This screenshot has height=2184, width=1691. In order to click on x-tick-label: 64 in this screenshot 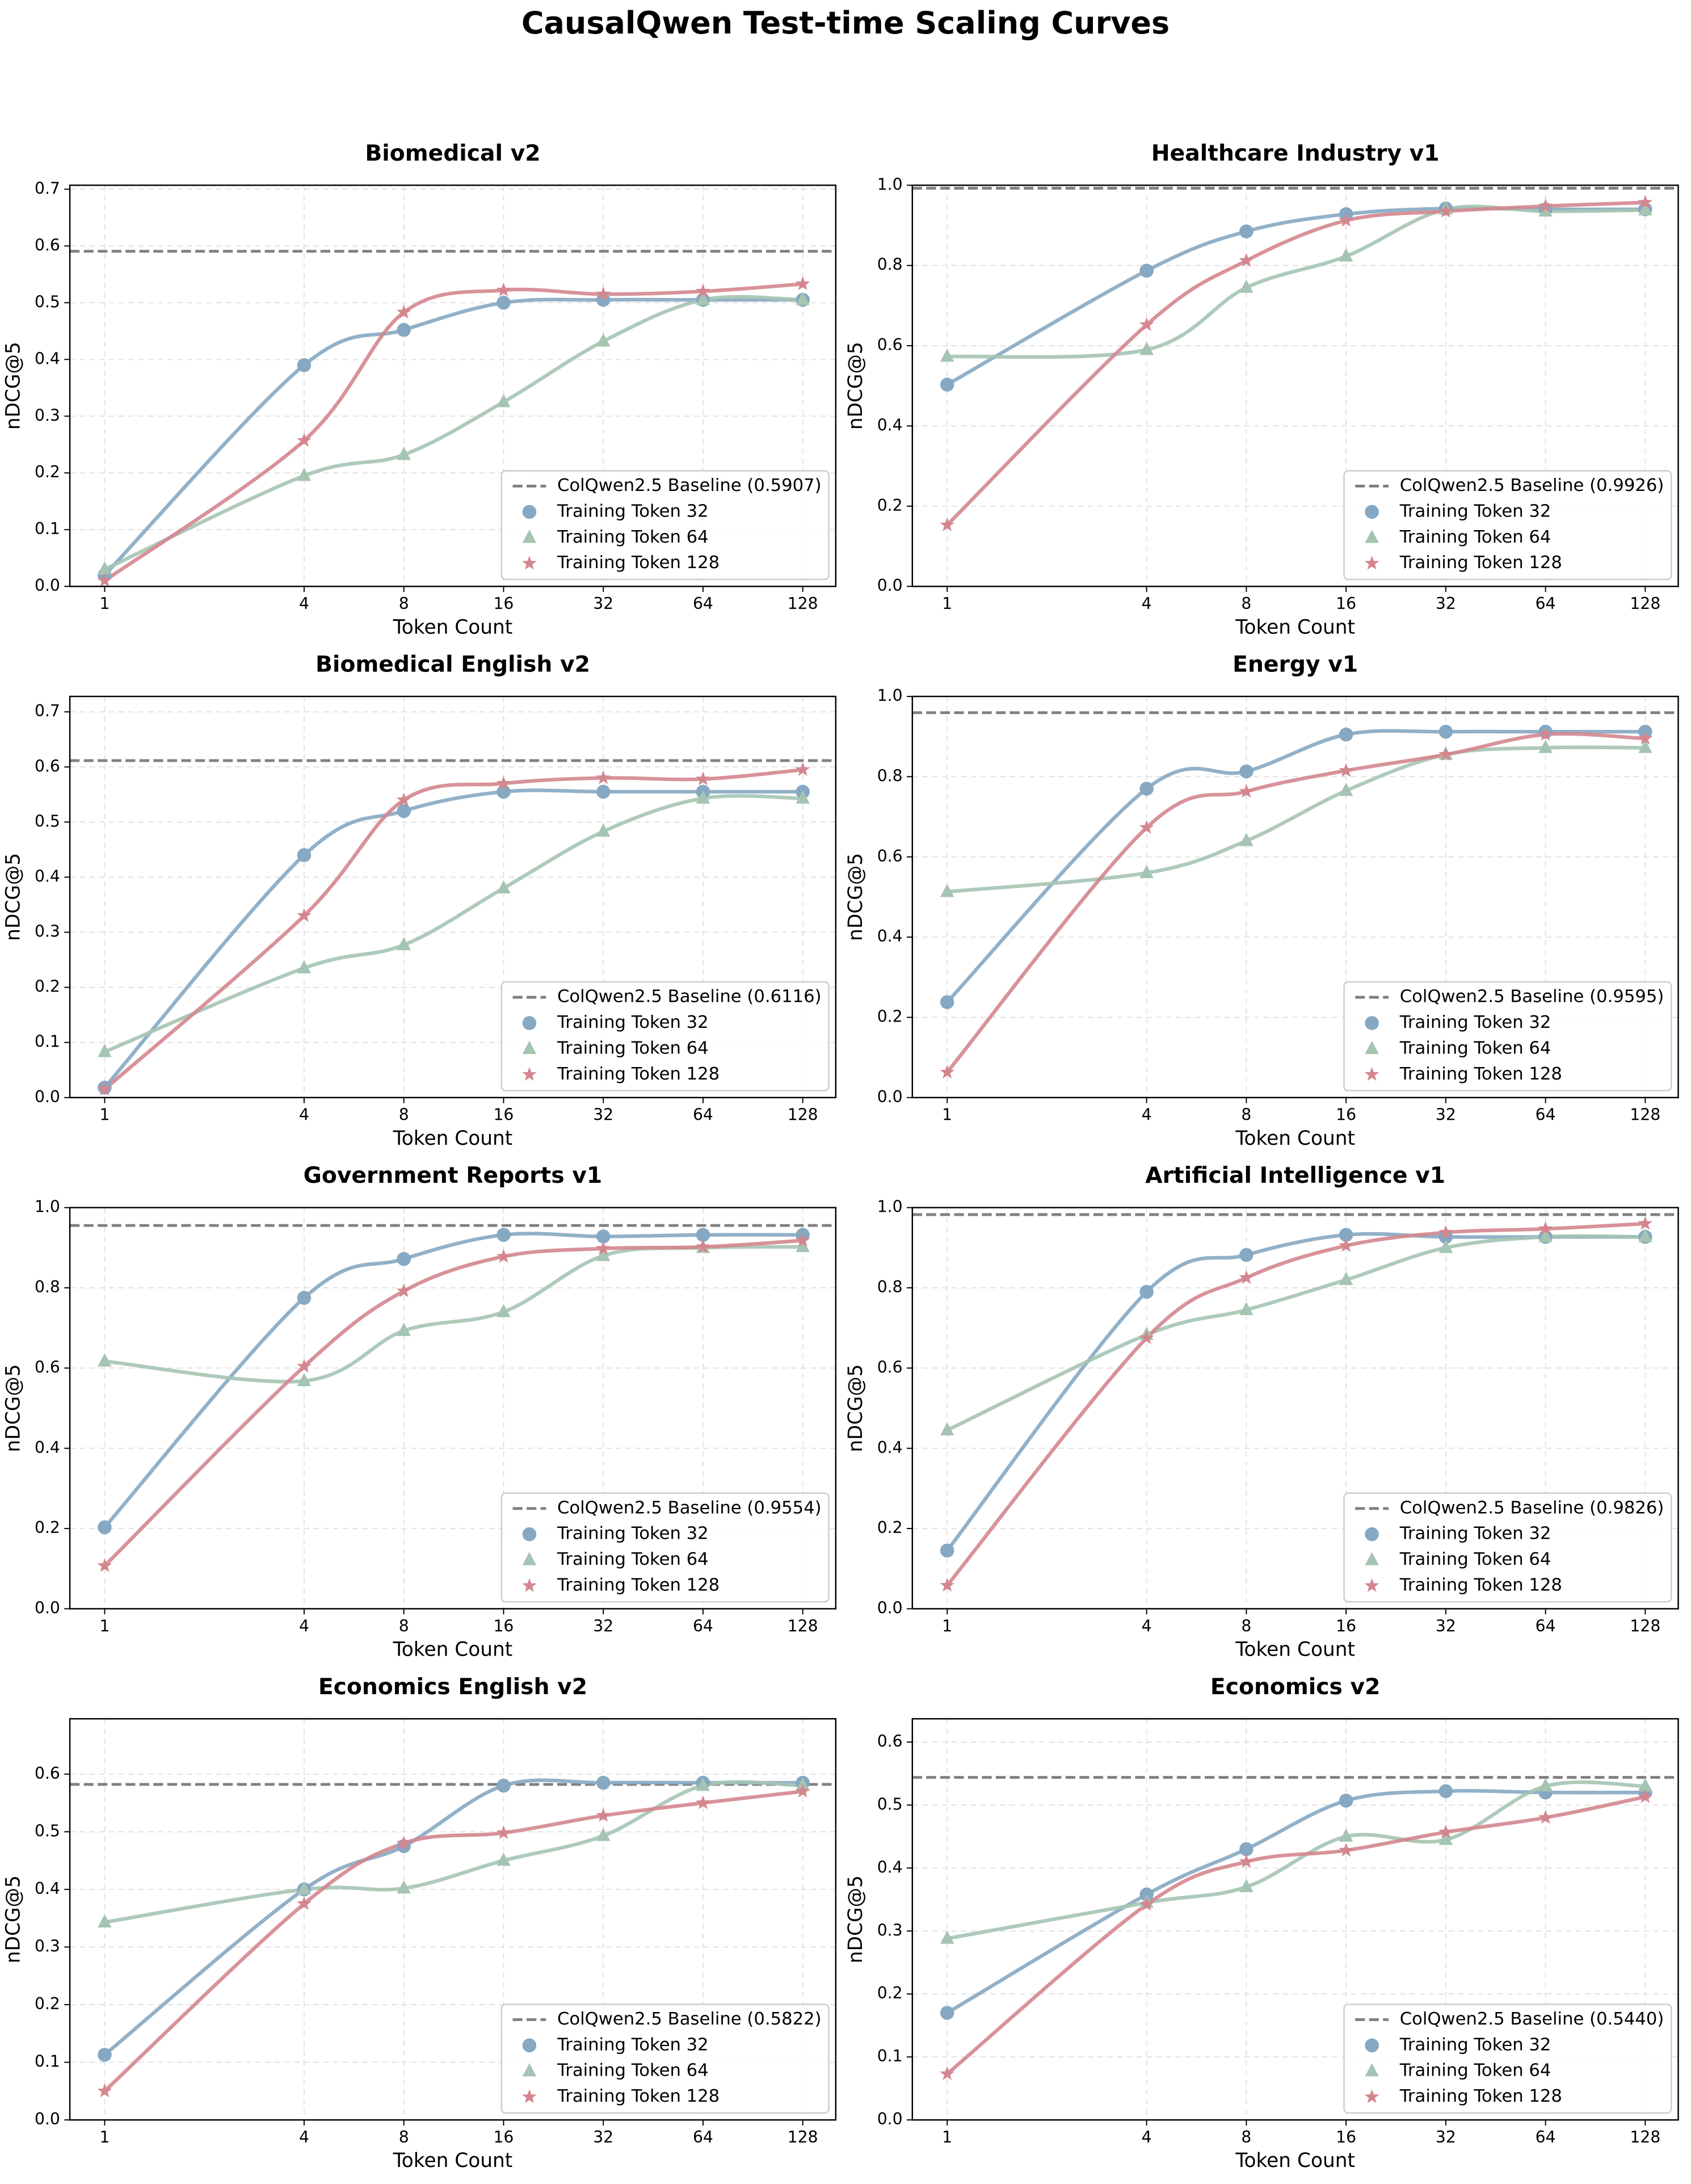, I will do `click(703, 1115)`.